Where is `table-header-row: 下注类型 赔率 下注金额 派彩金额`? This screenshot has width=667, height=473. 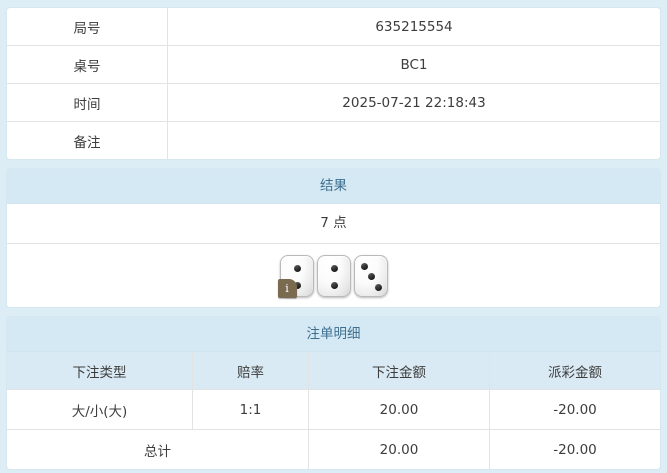 table-header-row: 下注类型 赔率 下注金额 派彩金额 is located at coordinates (333, 371).